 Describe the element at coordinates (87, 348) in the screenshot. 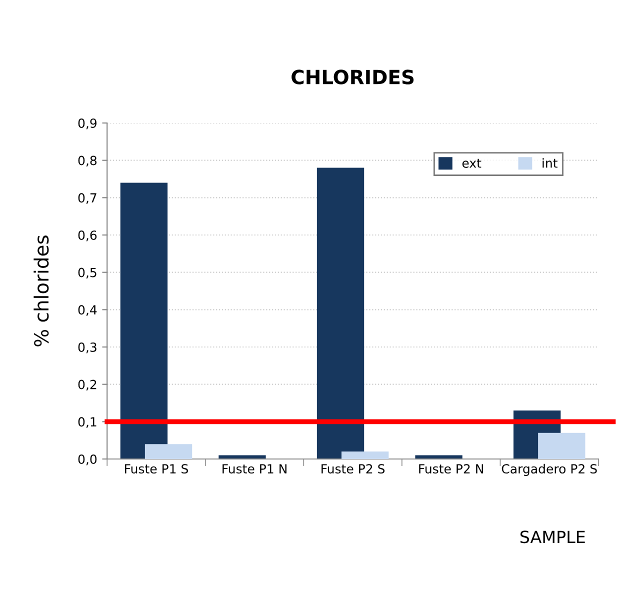

I see `y-tick-label: 0,3` at that location.